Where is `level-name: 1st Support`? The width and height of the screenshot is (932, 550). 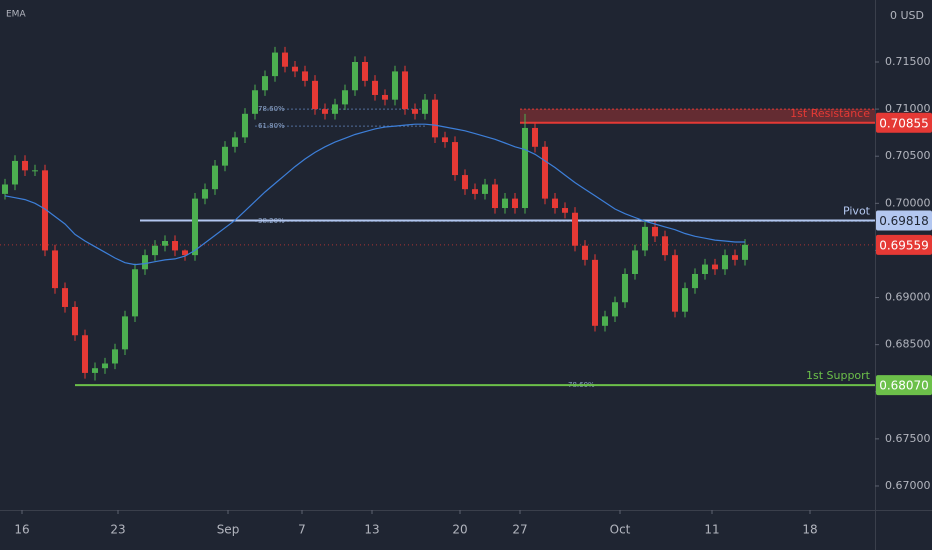
level-name: 1st Support is located at coordinates (838, 375).